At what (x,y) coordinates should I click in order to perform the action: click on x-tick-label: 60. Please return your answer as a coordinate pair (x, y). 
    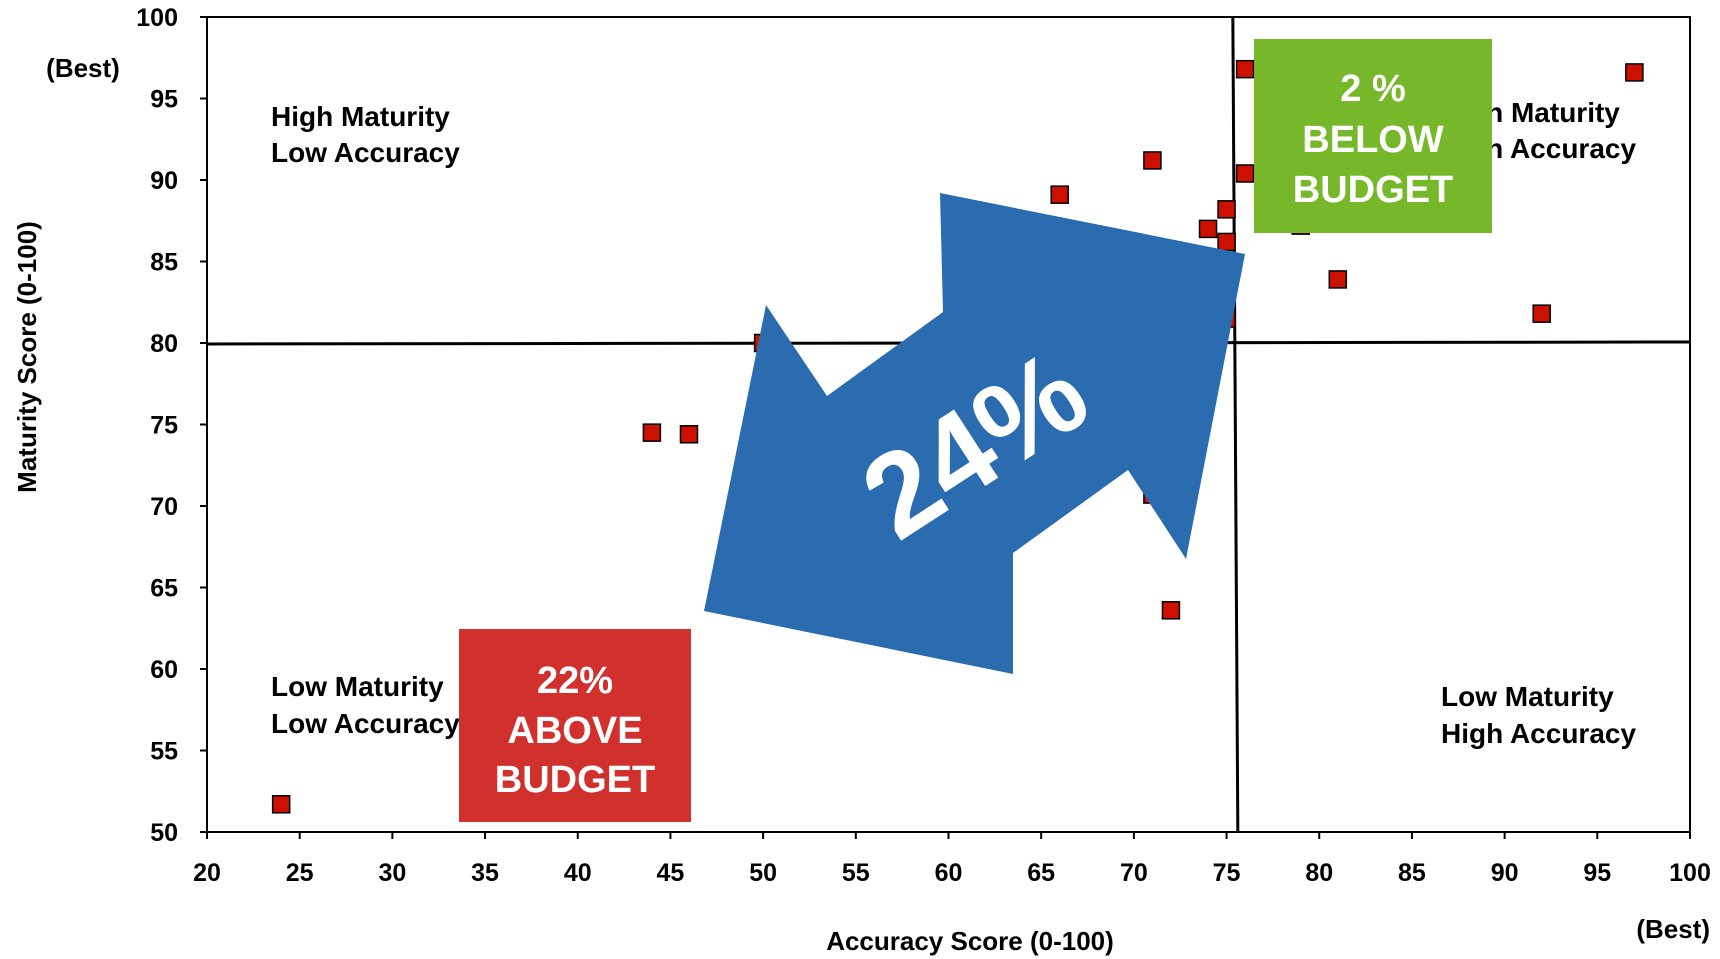
    Looking at the image, I should click on (949, 873).